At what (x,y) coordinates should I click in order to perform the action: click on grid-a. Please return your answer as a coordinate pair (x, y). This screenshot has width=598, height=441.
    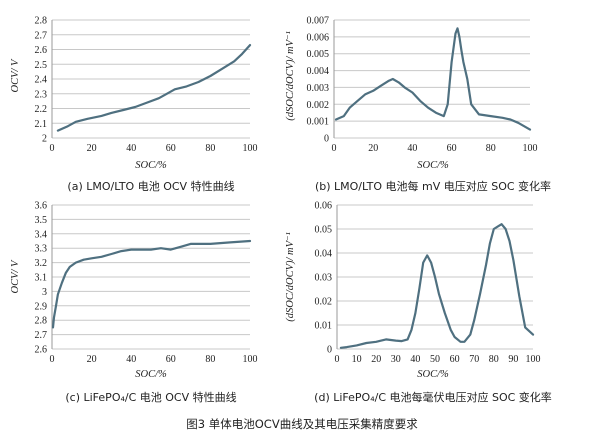
    Looking at the image, I should click on (150, 79).